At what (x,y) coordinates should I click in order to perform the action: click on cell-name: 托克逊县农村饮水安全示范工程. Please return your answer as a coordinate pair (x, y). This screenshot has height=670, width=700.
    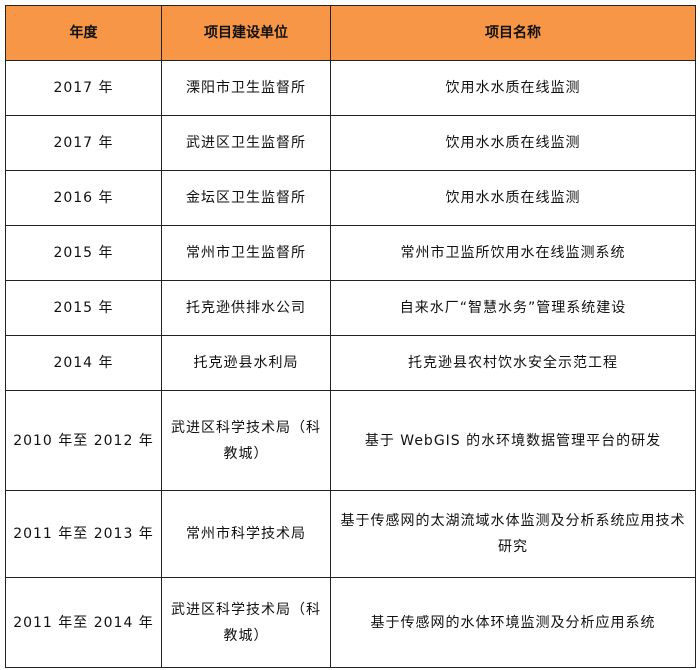
    Looking at the image, I should click on (513, 363).